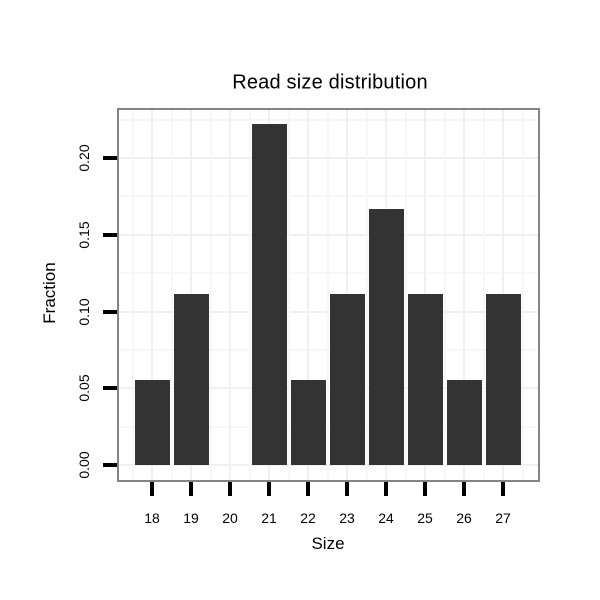 The height and width of the screenshot is (600, 600). I want to click on x-tick-label: 26, so click(464, 518).